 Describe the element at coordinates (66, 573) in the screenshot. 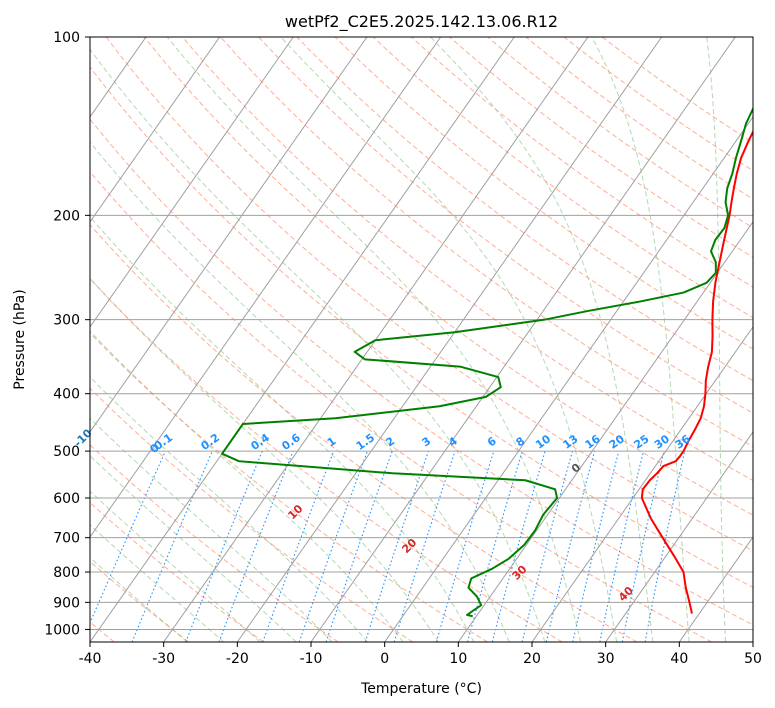

I see `y-tick-label: 800` at that location.